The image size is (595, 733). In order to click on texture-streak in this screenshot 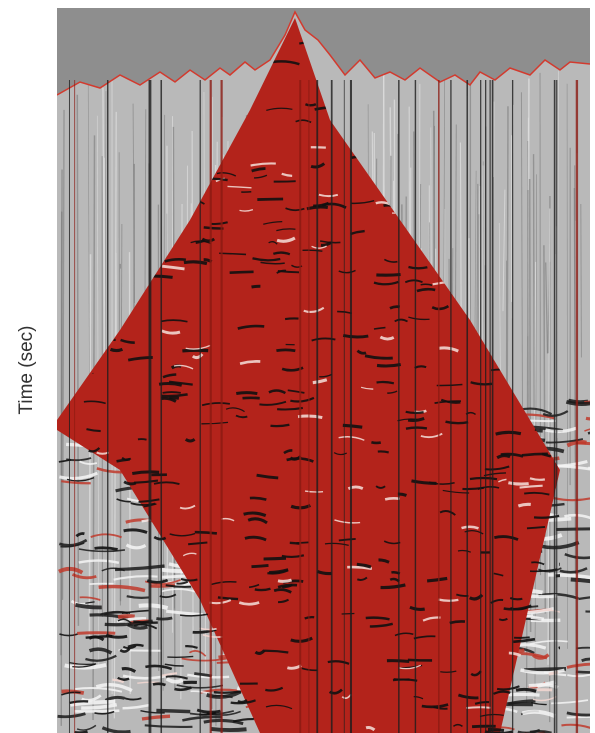, I will do `click(581, 280)`.